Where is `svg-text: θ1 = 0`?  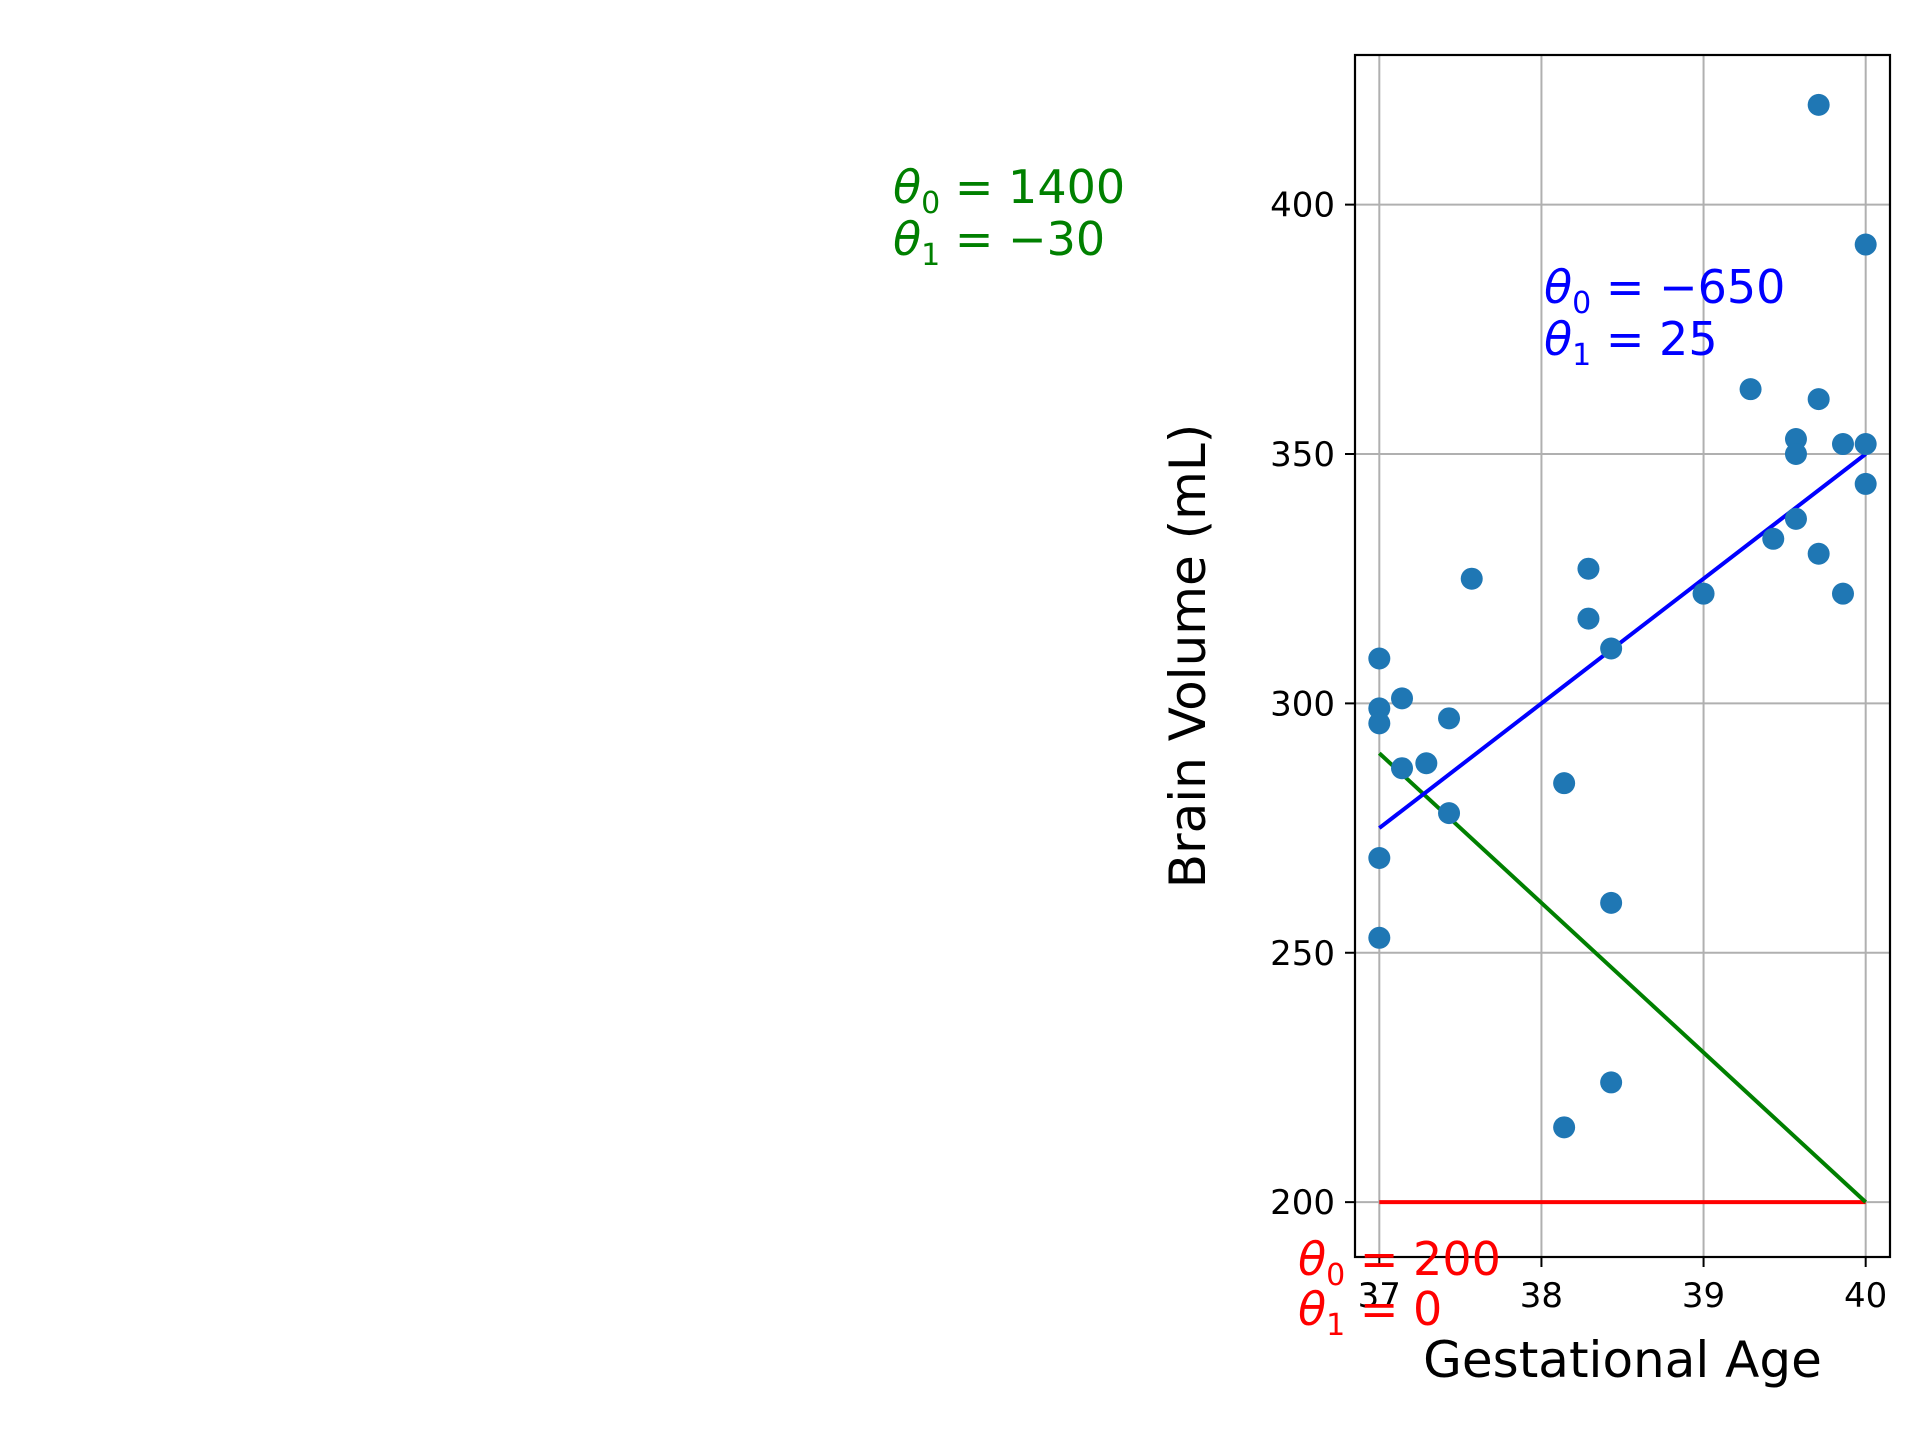 svg-text: θ1 = 0 is located at coordinates (1370, 1312).